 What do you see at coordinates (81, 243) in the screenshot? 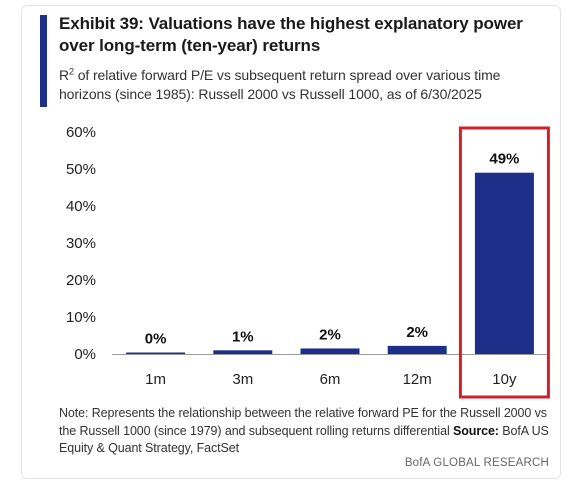
I see `y-tick-label: 30%` at bounding box center [81, 243].